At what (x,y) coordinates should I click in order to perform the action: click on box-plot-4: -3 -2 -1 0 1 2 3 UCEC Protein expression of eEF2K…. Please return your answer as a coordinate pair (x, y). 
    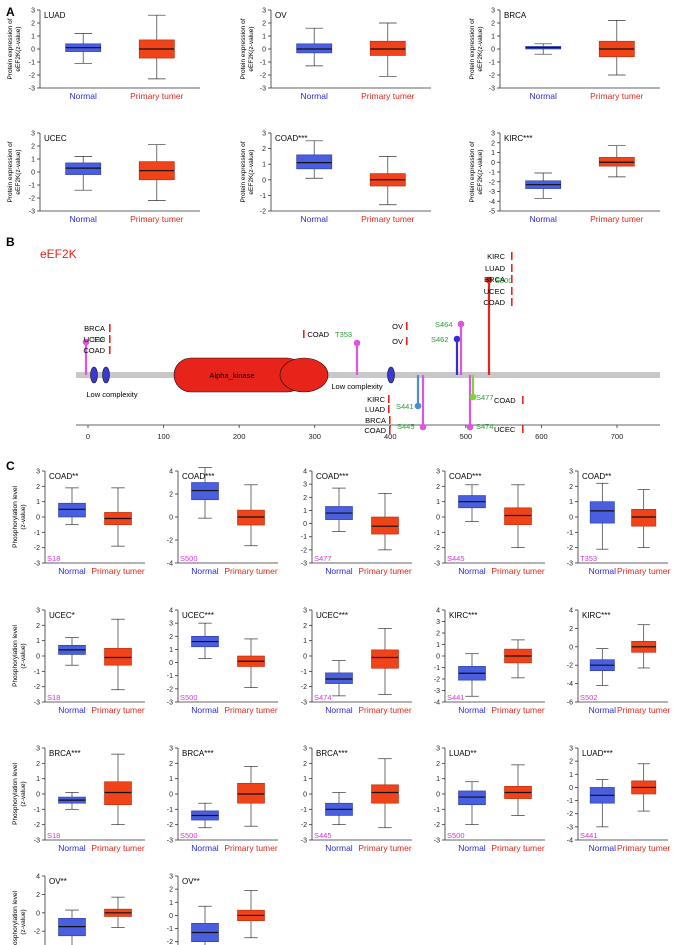
    Looking at the image, I should click on (103, 177).